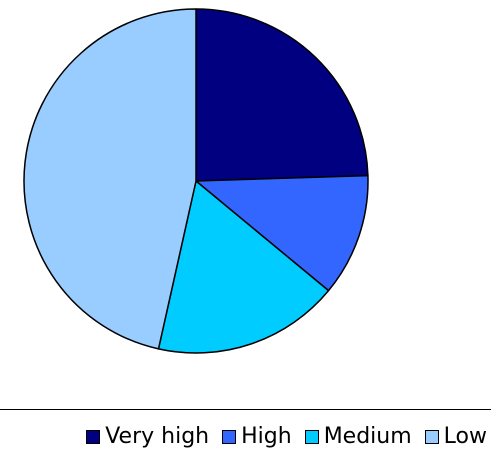 The height and width of the screenshot is (462, 491). I want to click on legend-item-very-high: Very high, so click(147, 437).